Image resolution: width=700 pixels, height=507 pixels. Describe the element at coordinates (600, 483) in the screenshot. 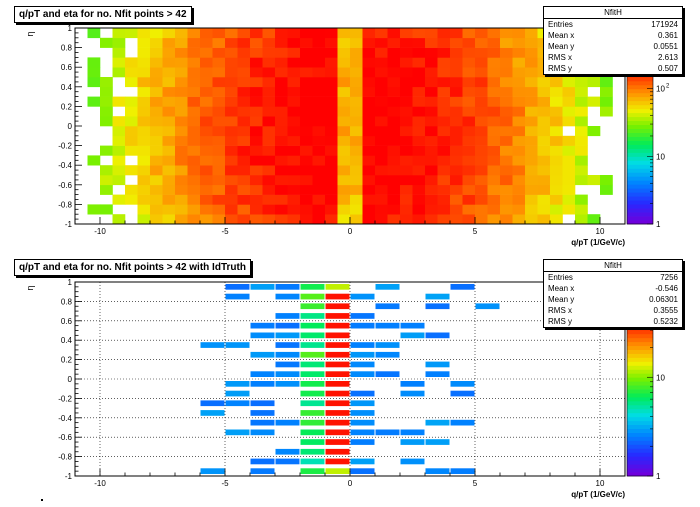

I see `x-tick-label: 10` at that location.